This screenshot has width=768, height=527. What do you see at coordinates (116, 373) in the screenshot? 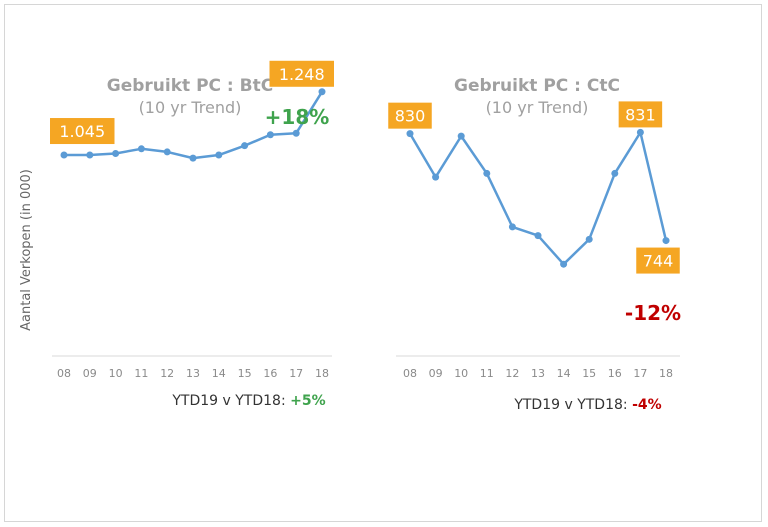
I see `chart-btc-x-tick-10: 10` at bounding box center [116, 373].